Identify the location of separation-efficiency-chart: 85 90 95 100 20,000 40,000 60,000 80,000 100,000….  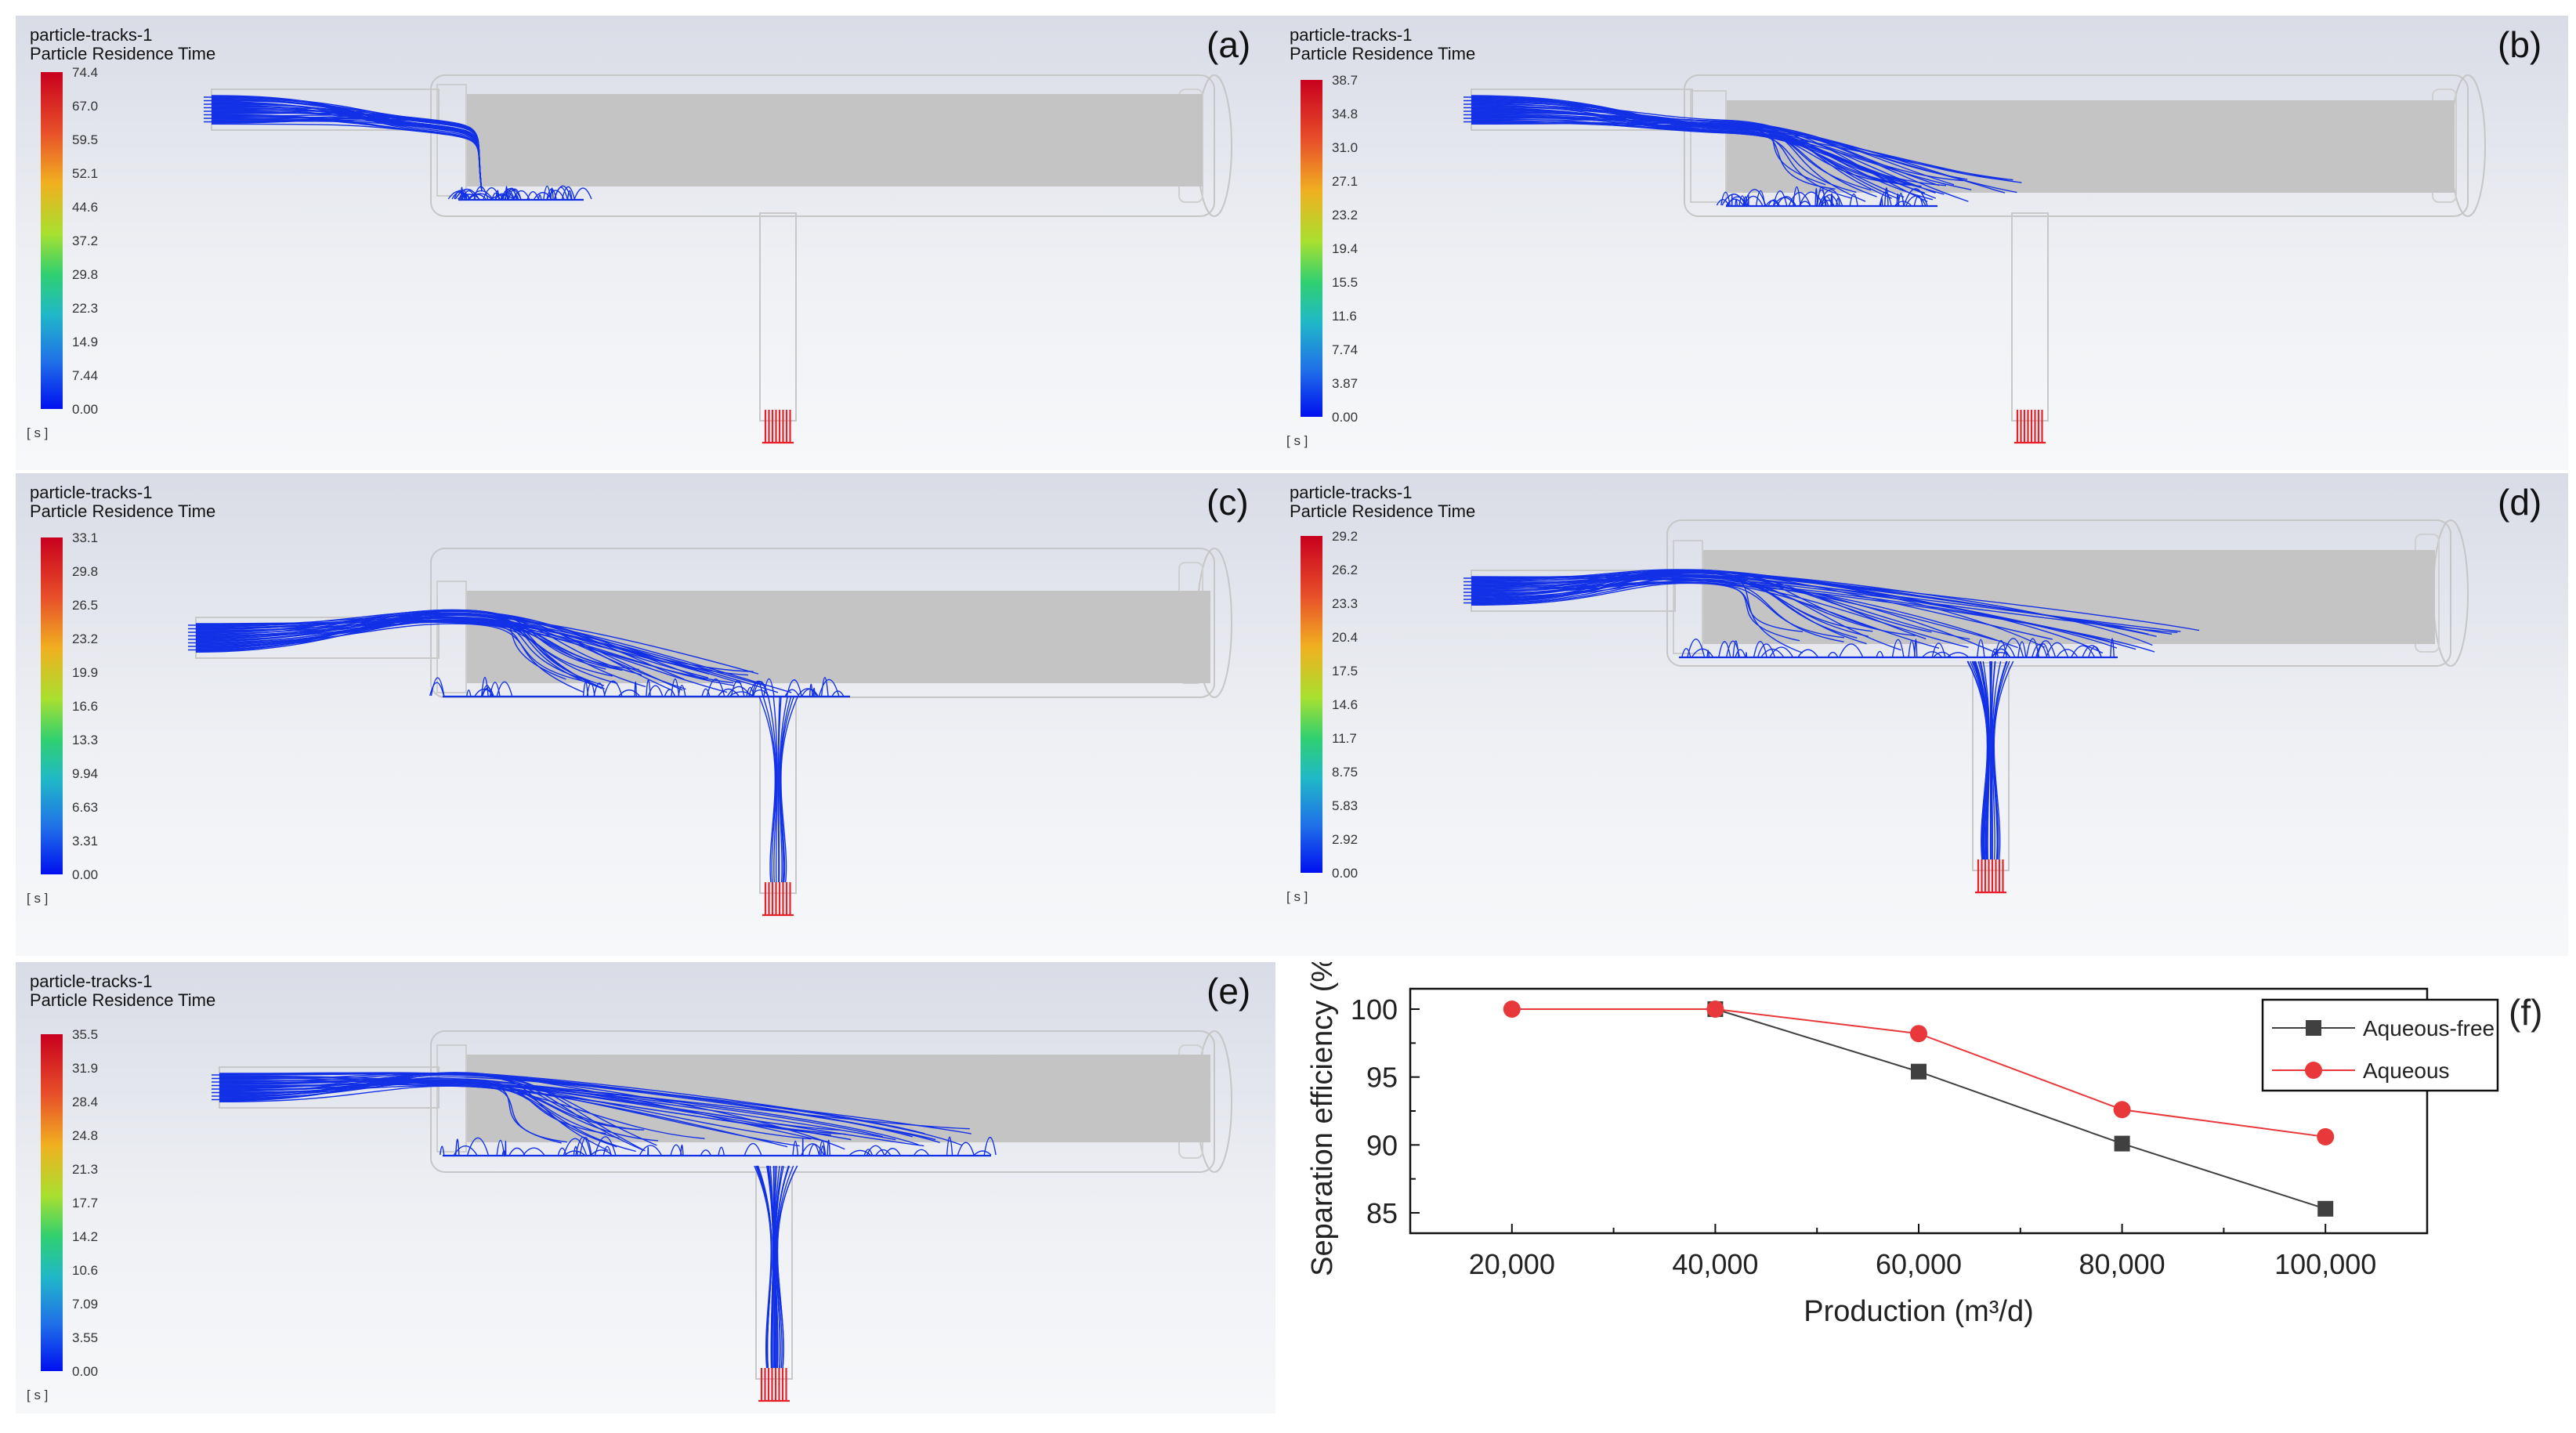
(1924, 1137).